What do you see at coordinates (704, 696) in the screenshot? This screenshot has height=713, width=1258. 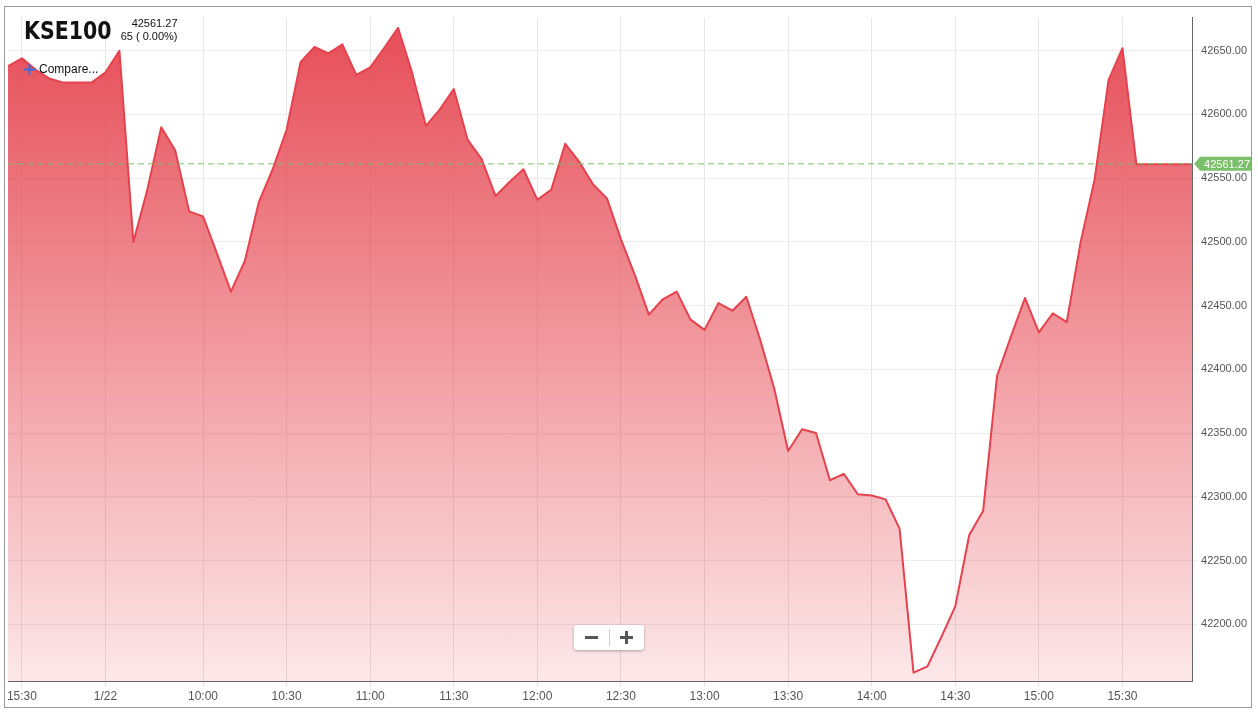 I see `x-tick-label: 13:00` at bounding box center [704, 696].